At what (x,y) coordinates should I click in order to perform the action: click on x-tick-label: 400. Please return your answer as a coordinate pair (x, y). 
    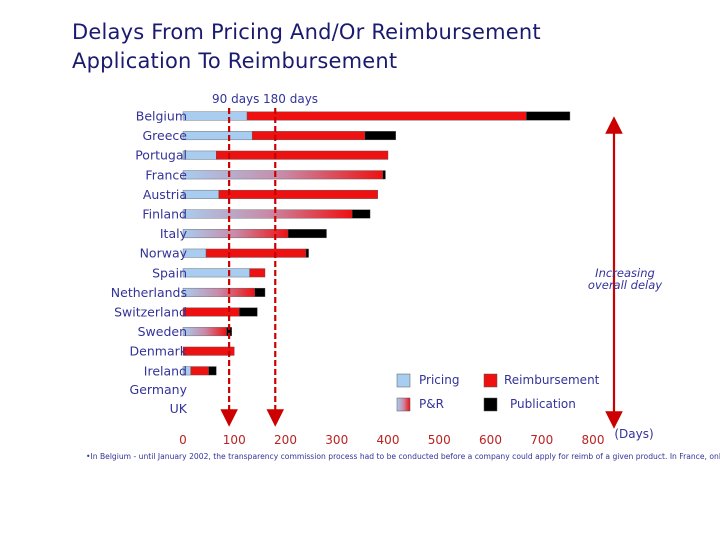
    Looking at the image, I should click on (388, 440).